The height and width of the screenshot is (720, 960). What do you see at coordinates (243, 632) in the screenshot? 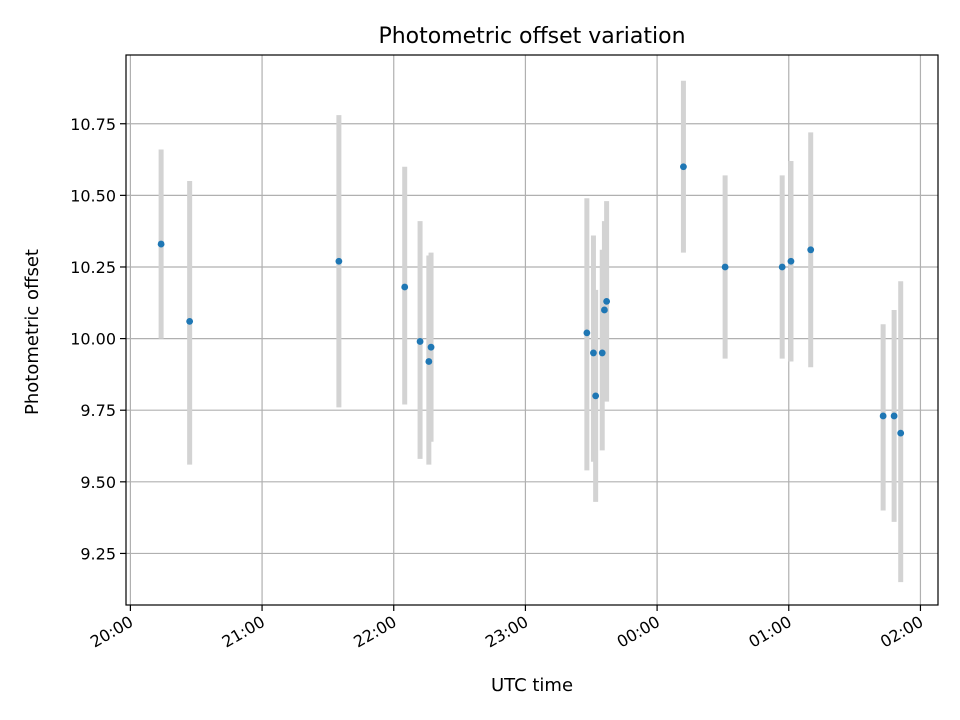
I see `x-tick-label: 21:00` at bounding box center [243, 632].